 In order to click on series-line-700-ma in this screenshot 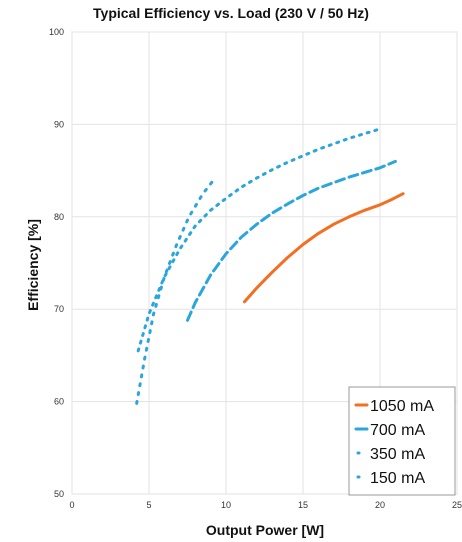, I will do `click(291, 240)`.